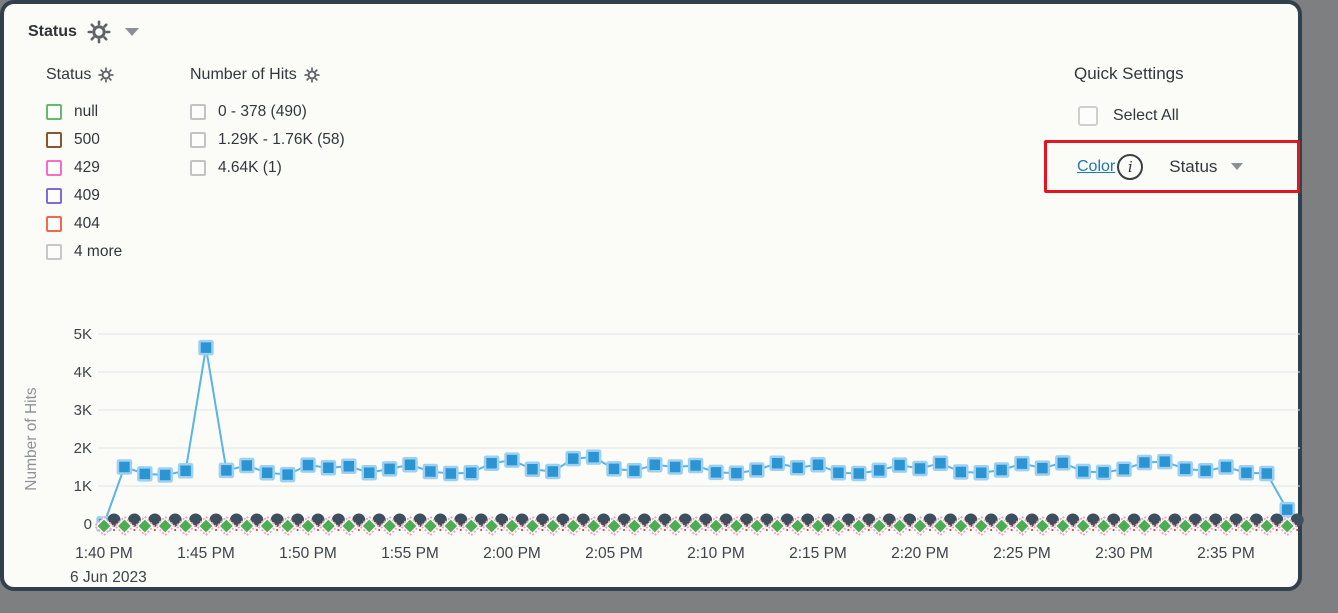 This screenshot has width=1338, height=613. I want to click on svg-text: 1:50 PM, so click(308, 553).